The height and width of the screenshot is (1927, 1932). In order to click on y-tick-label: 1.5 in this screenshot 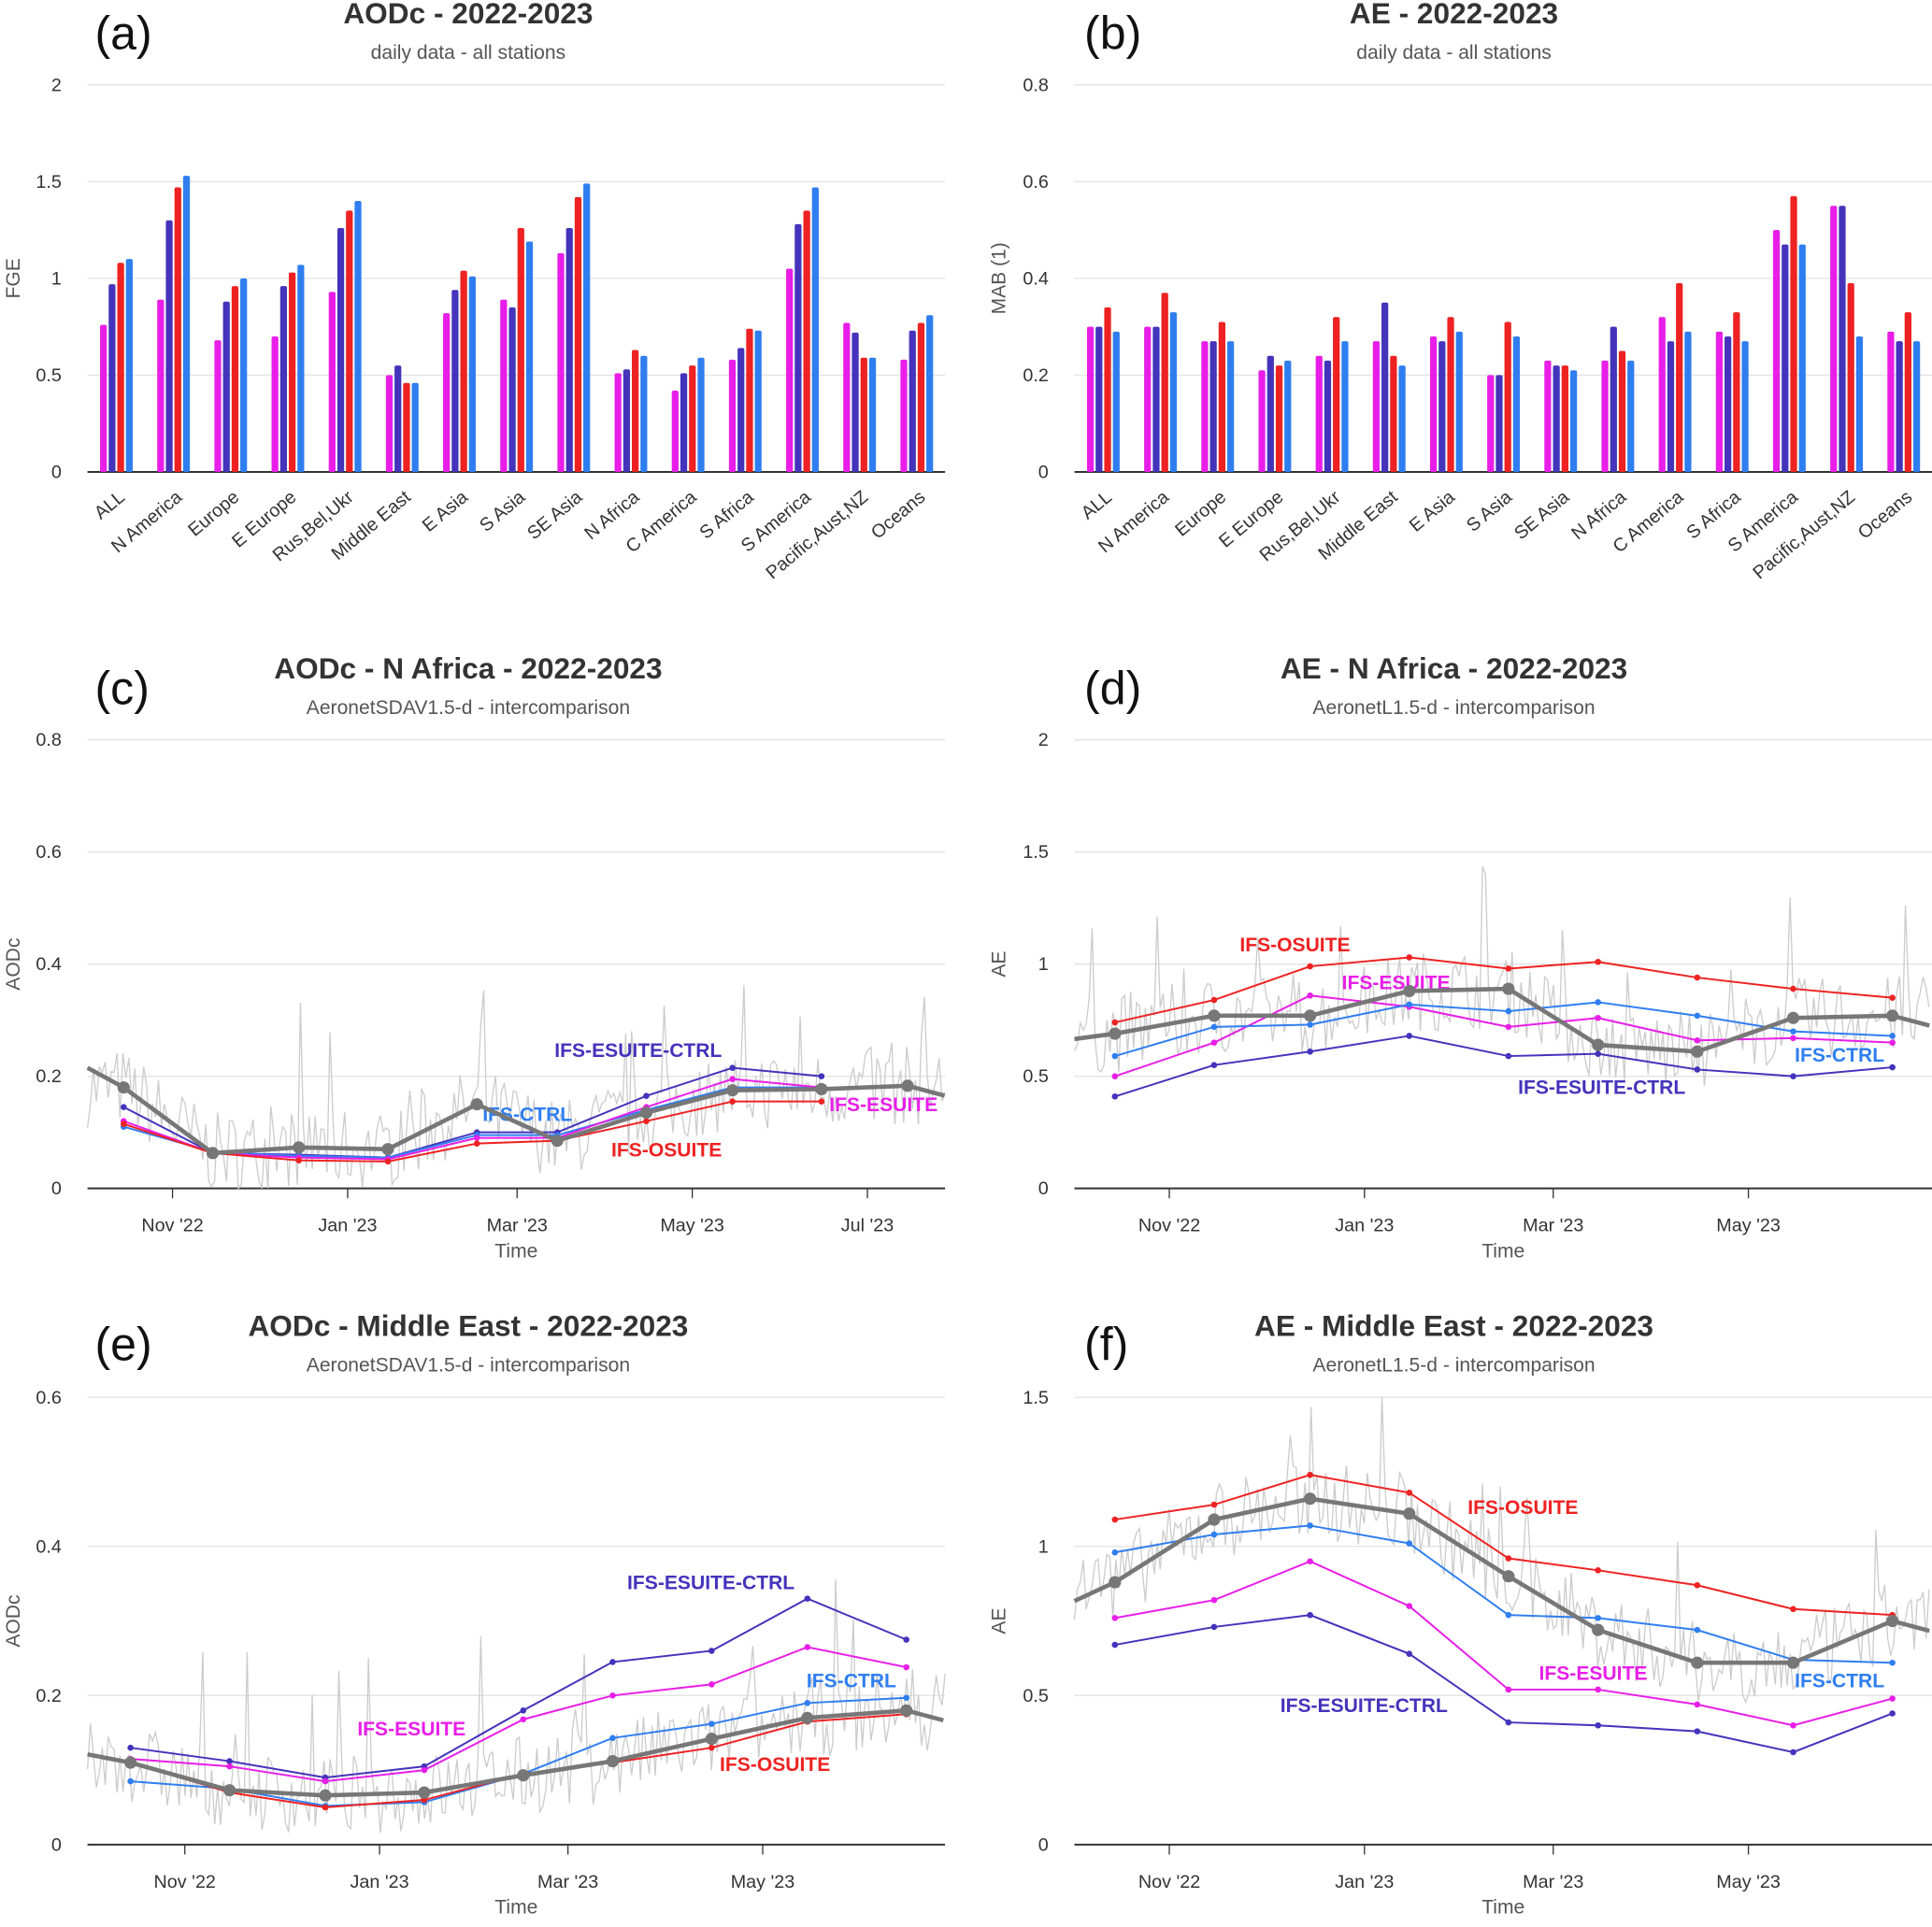, I will do `click(1035, 1398)`.